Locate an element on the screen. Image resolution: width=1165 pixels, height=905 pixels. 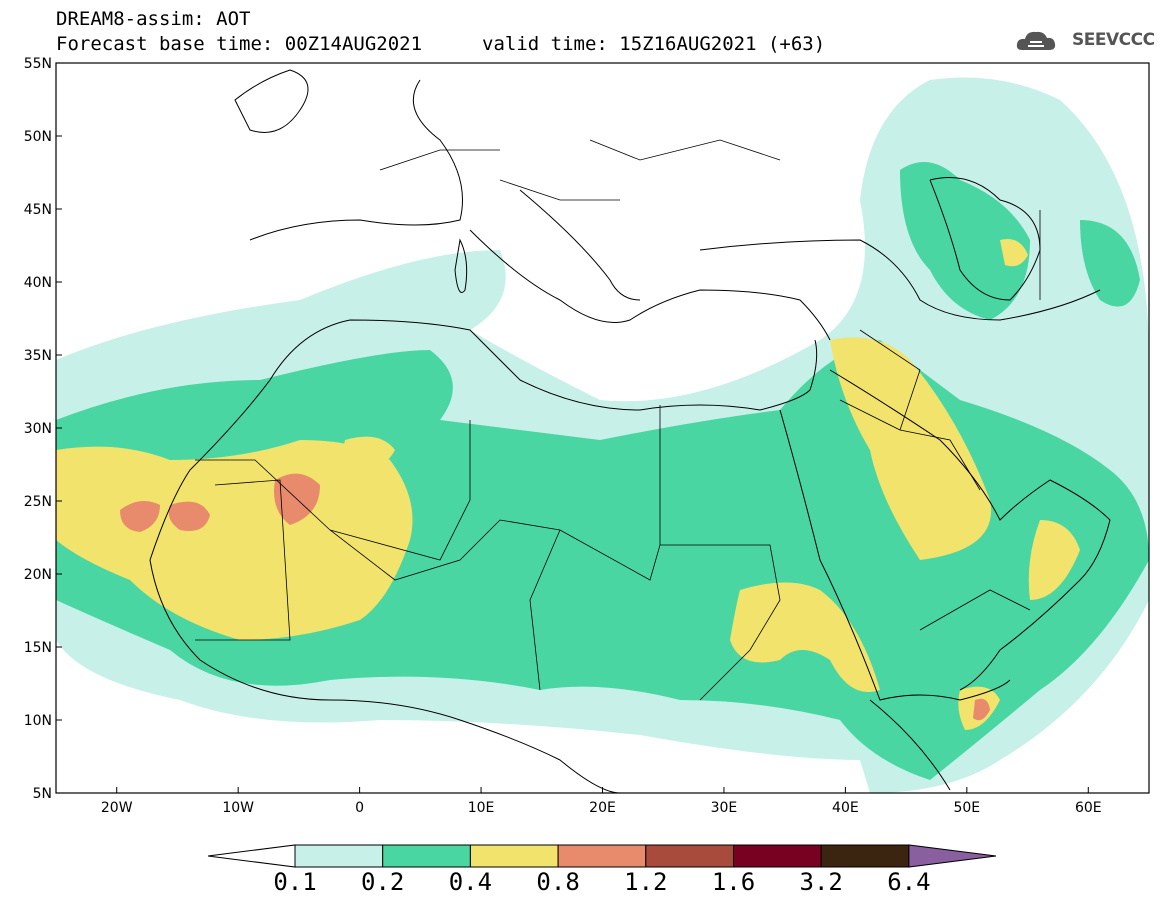
colorbar-label: 6.4 is located at coordinates (909, 882).